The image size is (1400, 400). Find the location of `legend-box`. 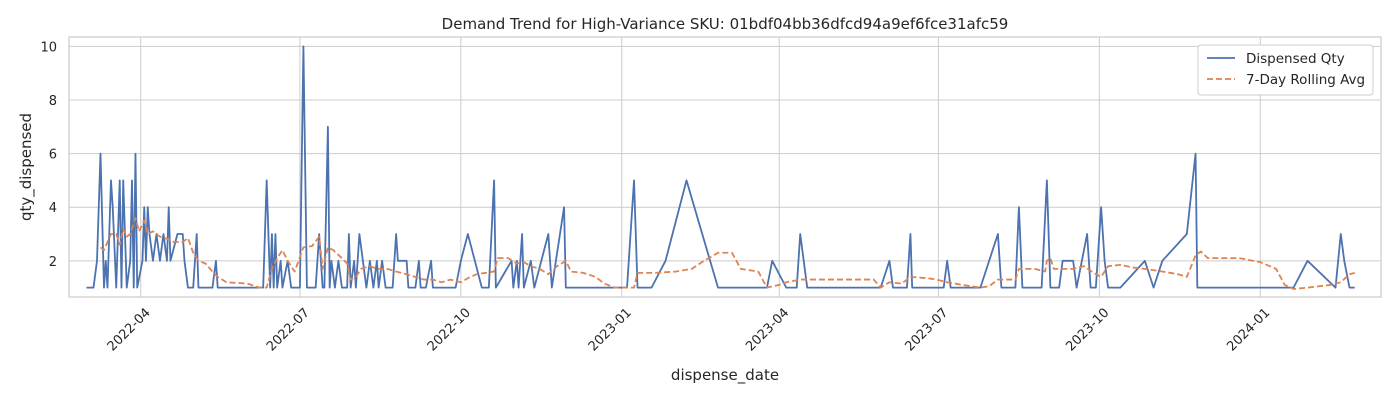

legend-box is located at coordinates (1285, 70).